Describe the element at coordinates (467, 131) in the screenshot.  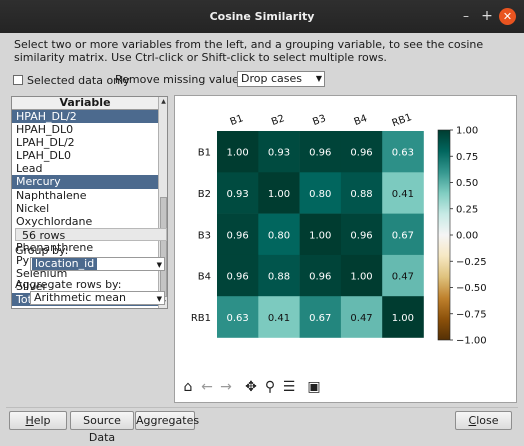
I see `colorbar-tick-label: 1.00` at that location.